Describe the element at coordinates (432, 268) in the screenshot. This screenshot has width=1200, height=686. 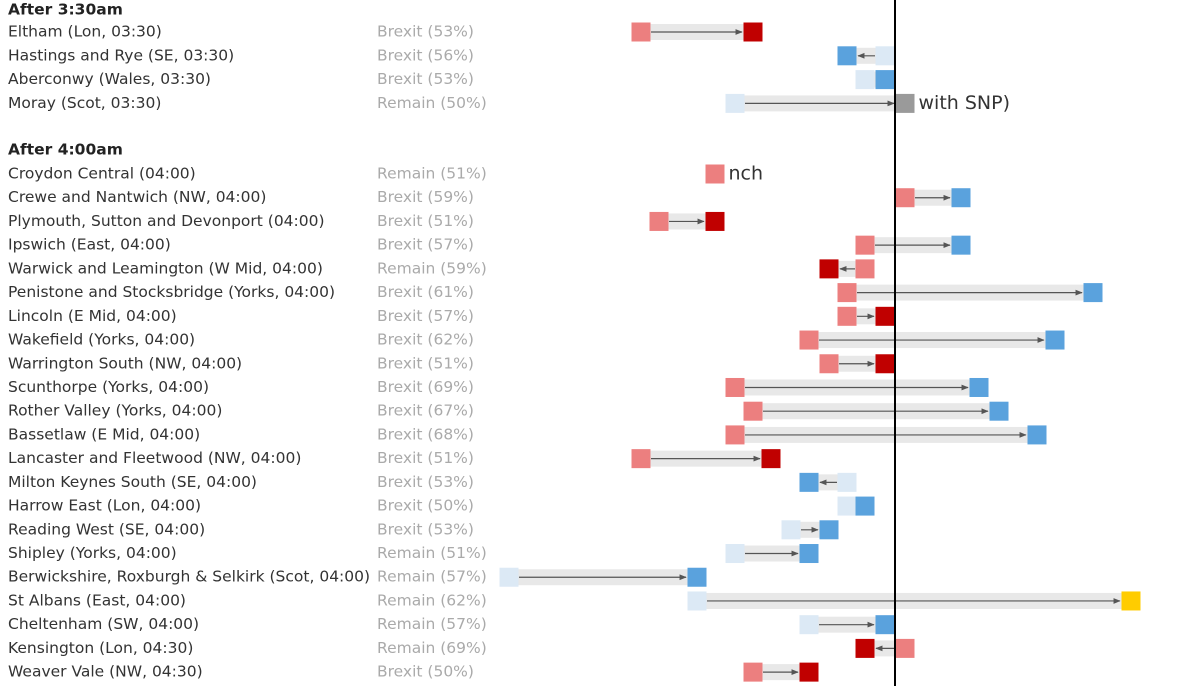
I see `row-label: Remain (59%)` at that location.